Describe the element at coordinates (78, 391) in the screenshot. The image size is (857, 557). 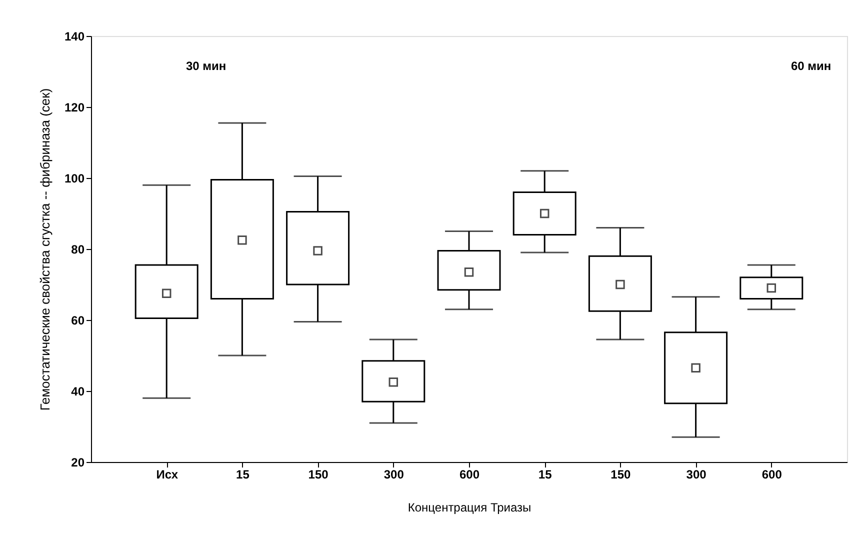
I see `y-tick-label: 40` at that location.